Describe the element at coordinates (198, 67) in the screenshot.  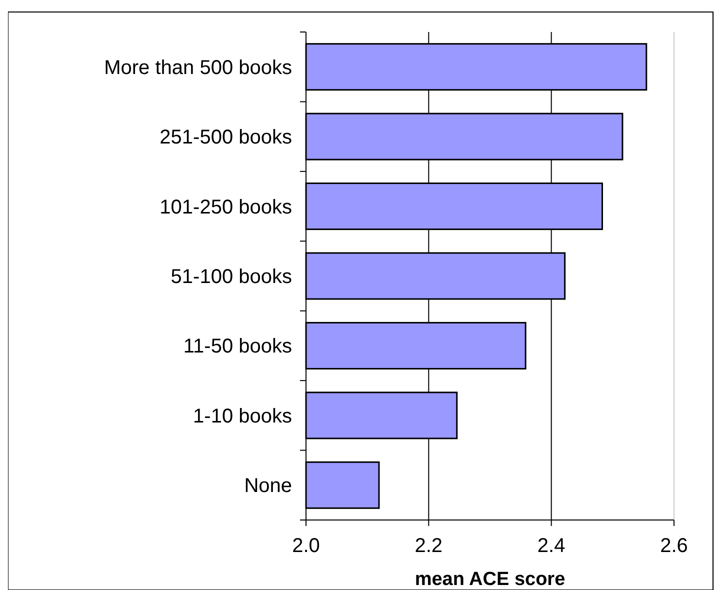
I see `y-tick-label: More than 500 books` at that location.